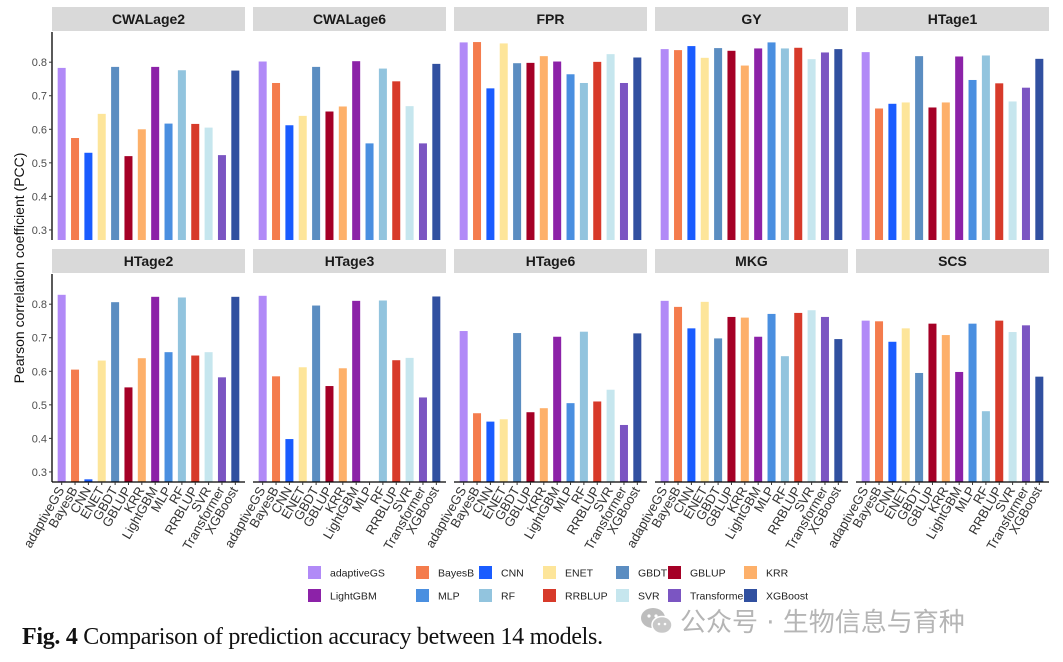  Describe the element at coordinates (653, 574) in the screenshot. I see `legend-label: GBDT` at that location.